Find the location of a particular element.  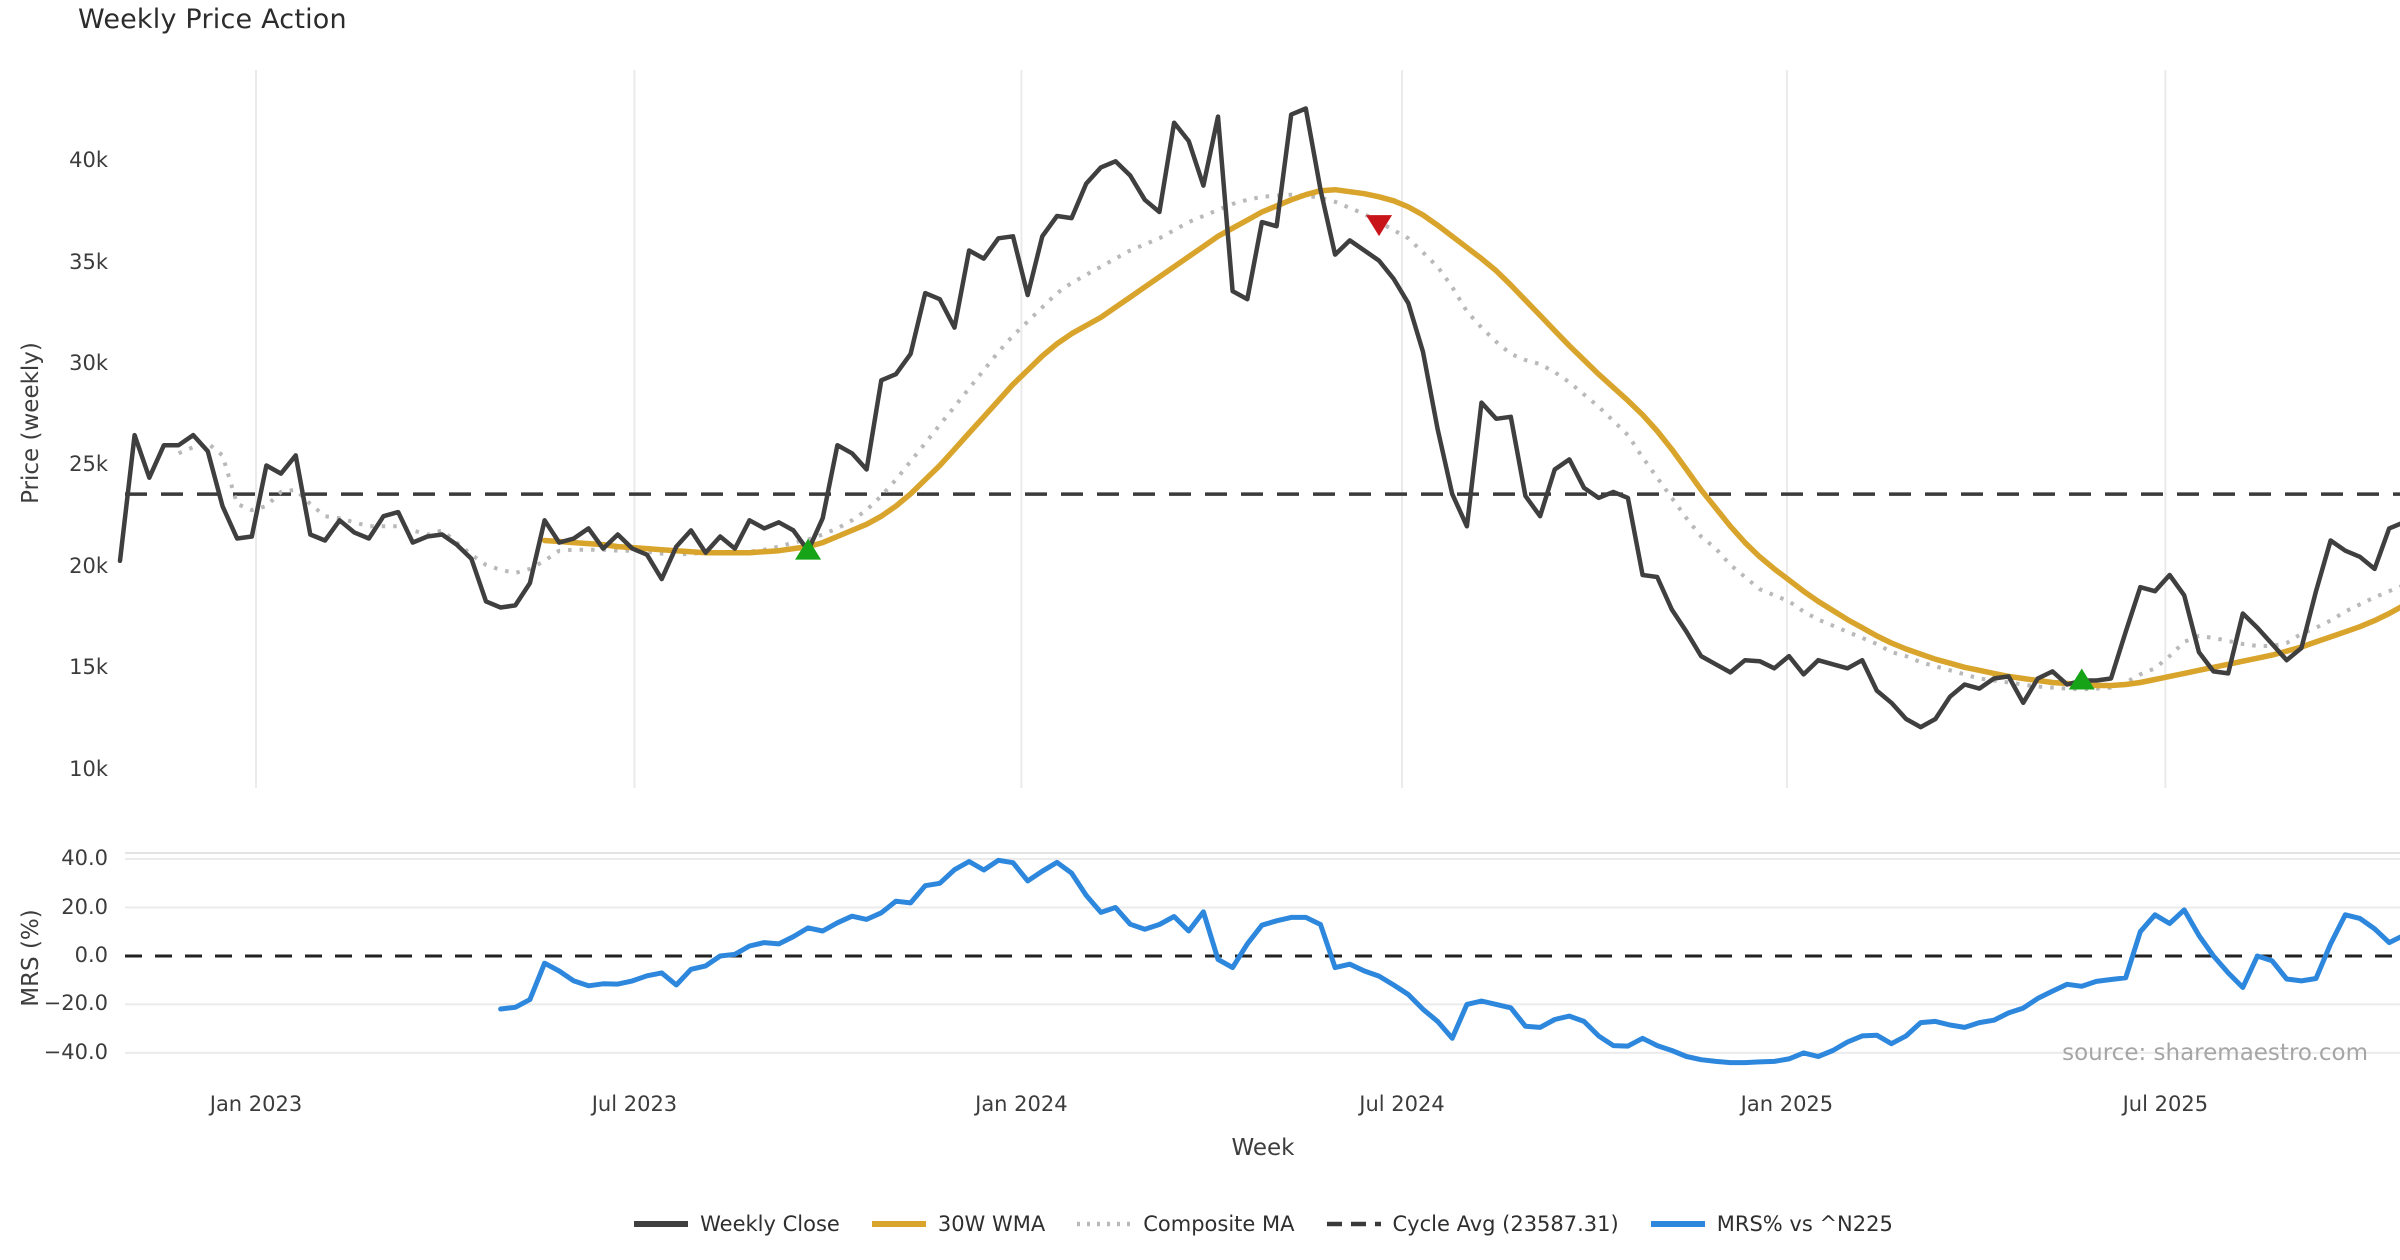

x-tick-label: Jul 2023 is located at coordinates (634, 1104).